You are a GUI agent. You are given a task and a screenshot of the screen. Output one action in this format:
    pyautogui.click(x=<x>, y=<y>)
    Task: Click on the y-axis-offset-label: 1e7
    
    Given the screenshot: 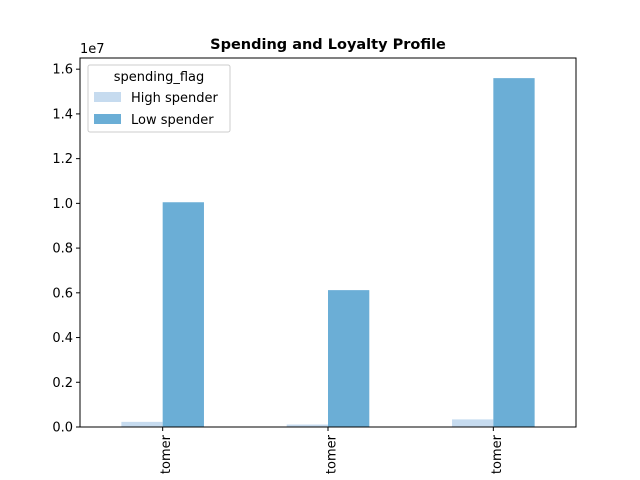 What is the action you would take?
    pyautogui.click(x=92, y=49)
    